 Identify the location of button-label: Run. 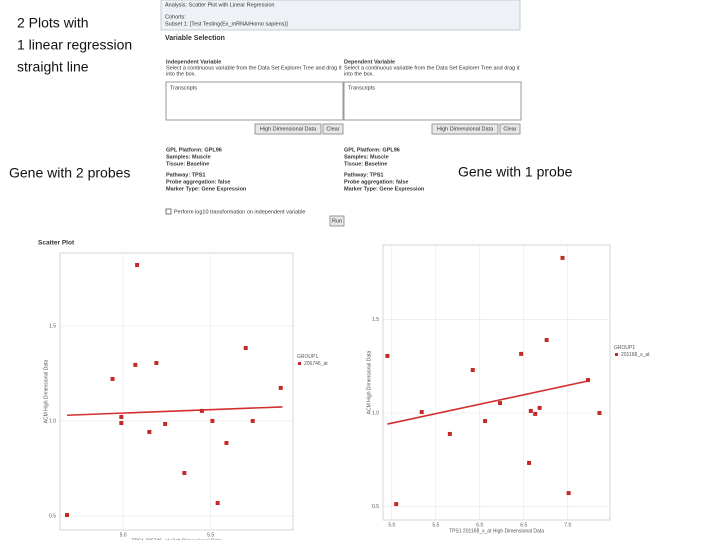
(337, 221).